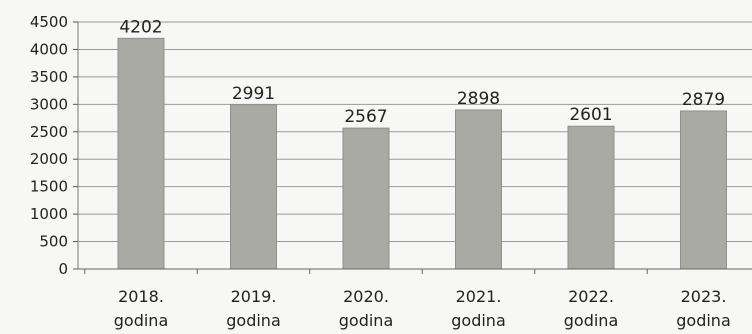 The height and width of the screenshot is (334, 752). Describe the element at coordinates (49, 159) in the screenshot. I see `y-tick-label: 2000` at that location.